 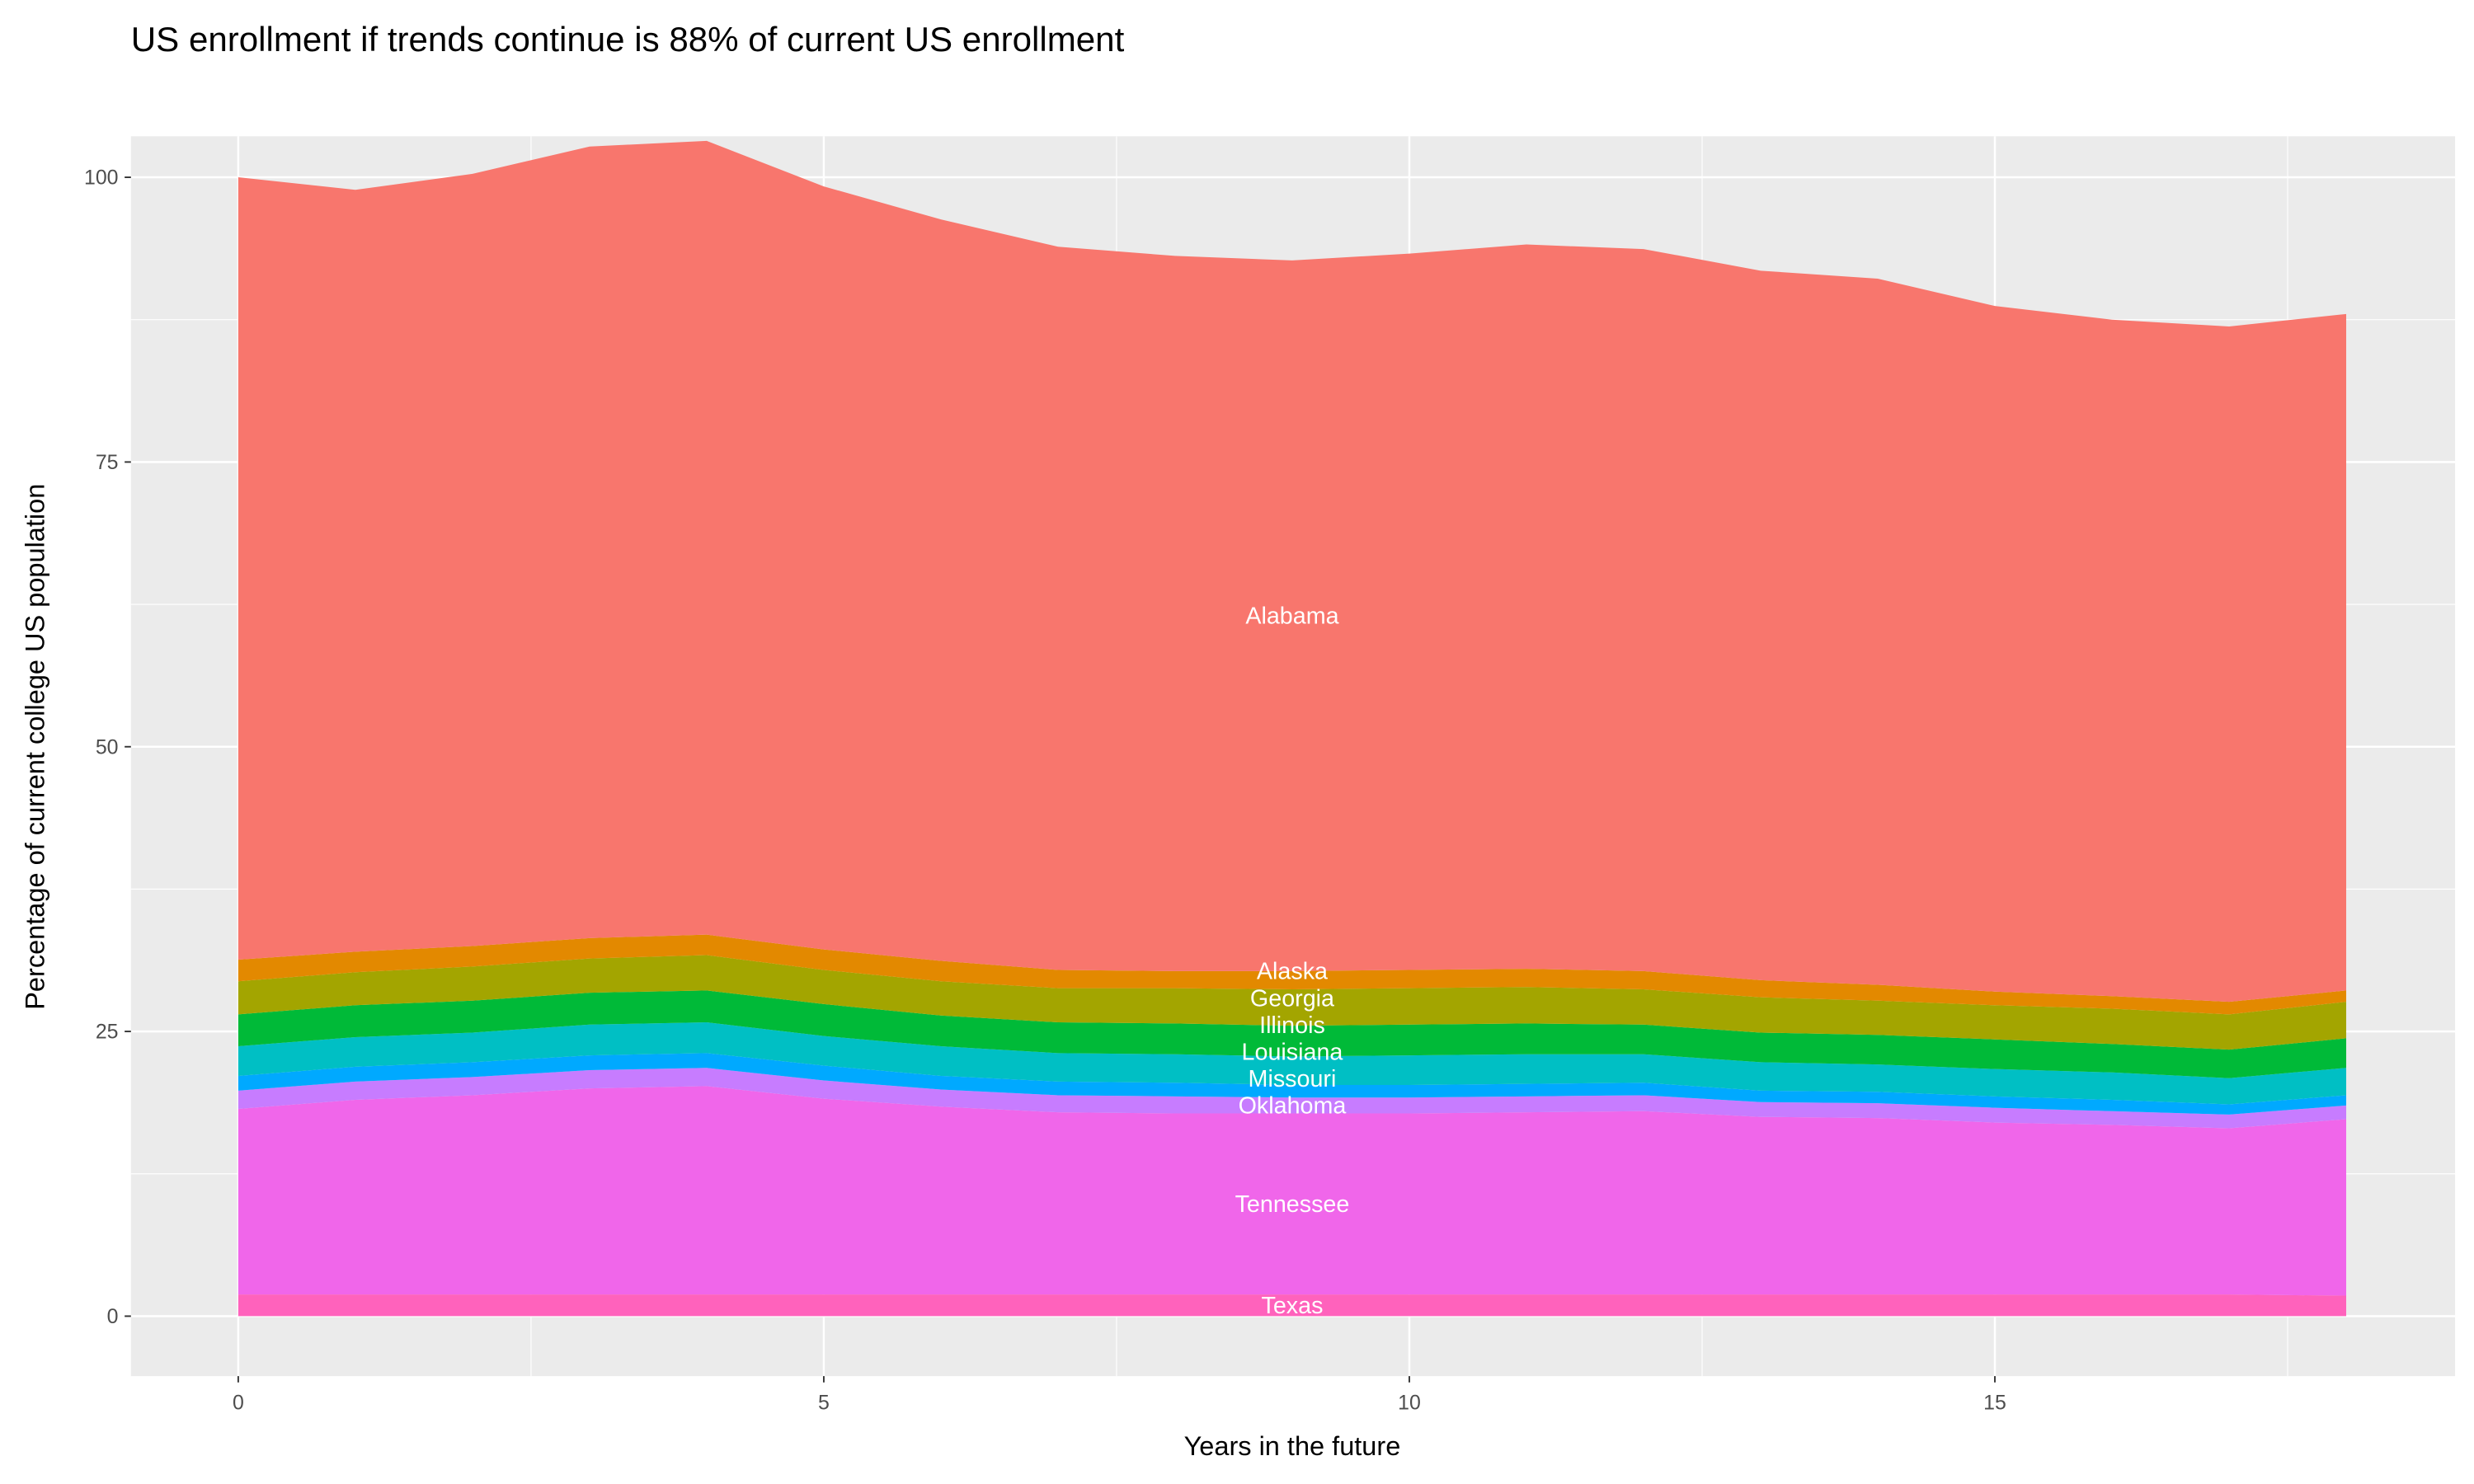 What do you see at coordinates (107, 1032) in the screenshot?
I see `y-tick-label: 25` at bounding box center [107, 1032].